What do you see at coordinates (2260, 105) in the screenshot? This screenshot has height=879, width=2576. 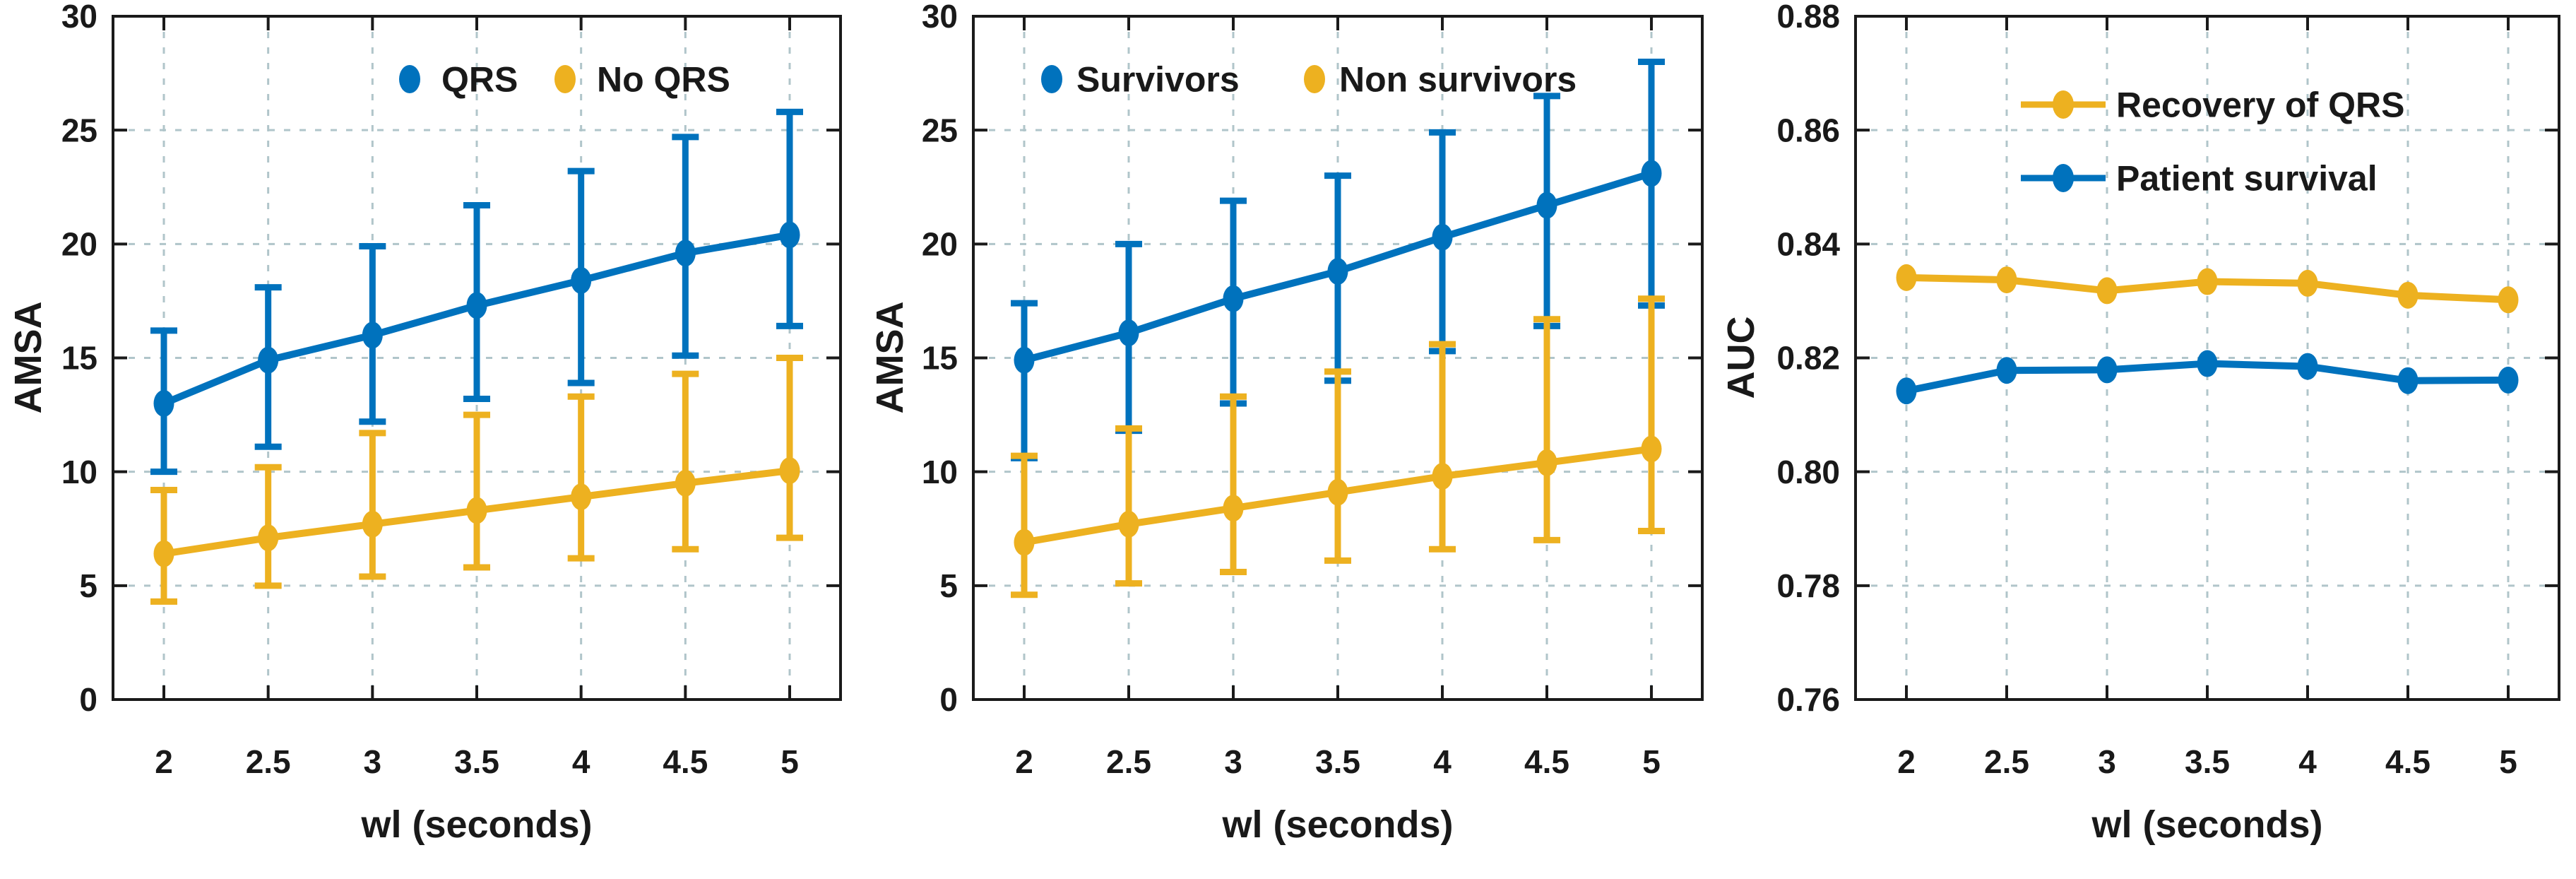 I see `legend-entry-label: Recovery of QRS` at bounding box center [2260, 105].